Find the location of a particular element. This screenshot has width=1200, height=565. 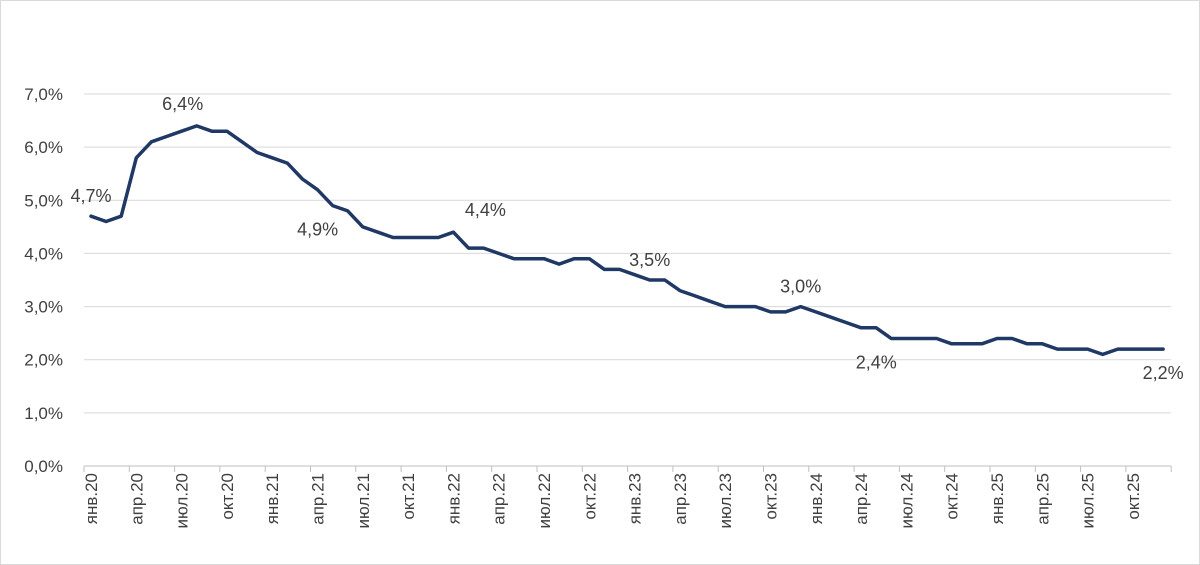

y-tick-label: 3,0% is located at coordinates (43, 307).